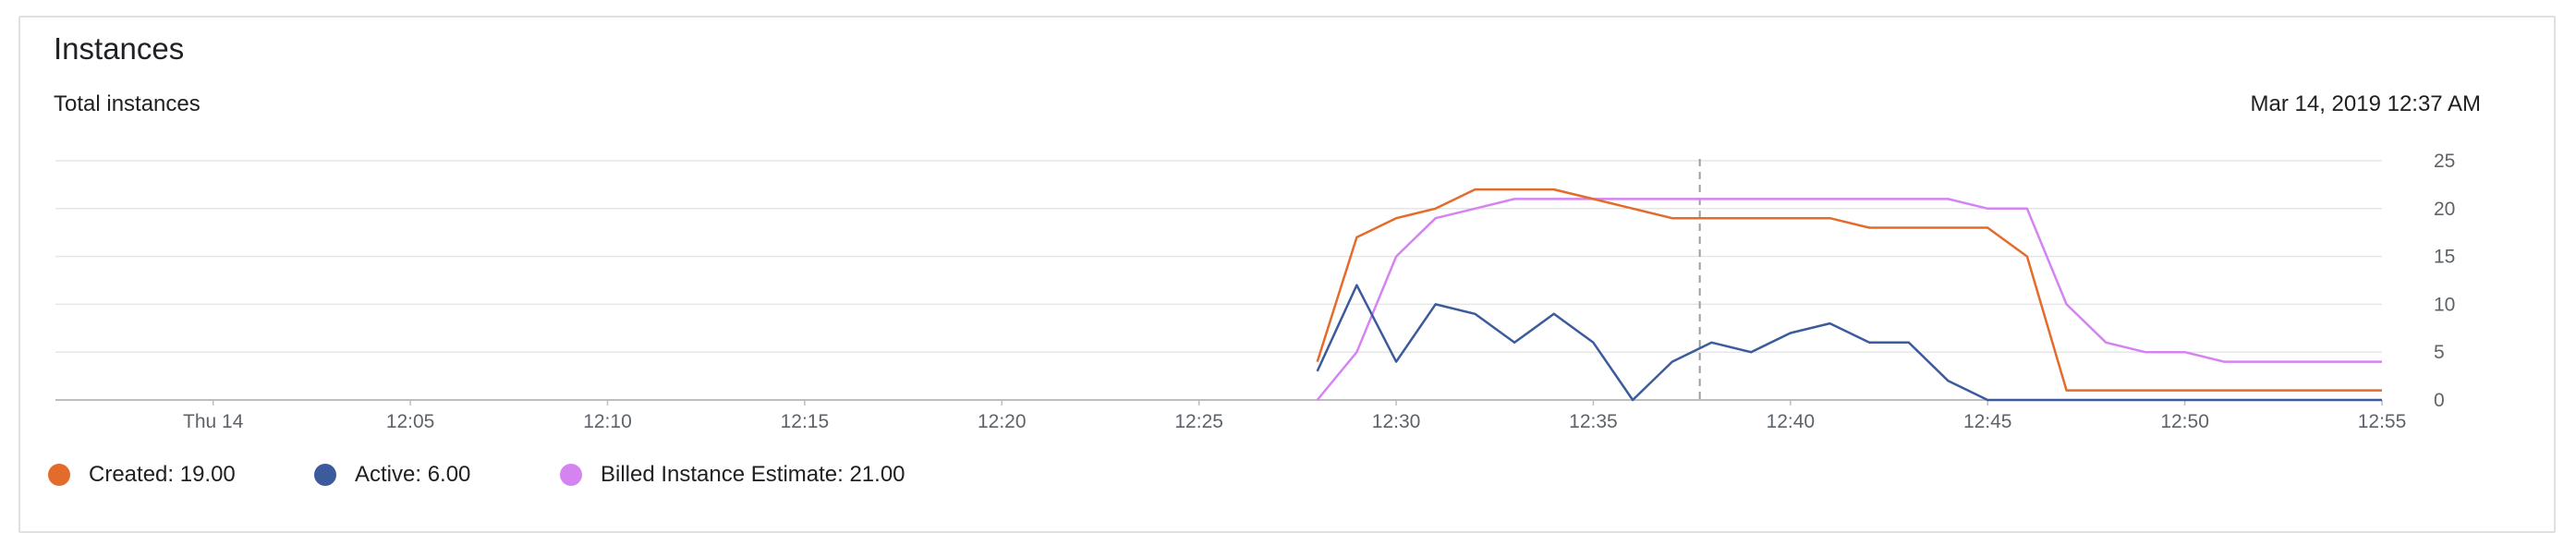 The height and width of the screenshot is (533, 2576). Describe the element at coordinates (1850, 343) in the screenshot. I see `series-line-active` at that location.